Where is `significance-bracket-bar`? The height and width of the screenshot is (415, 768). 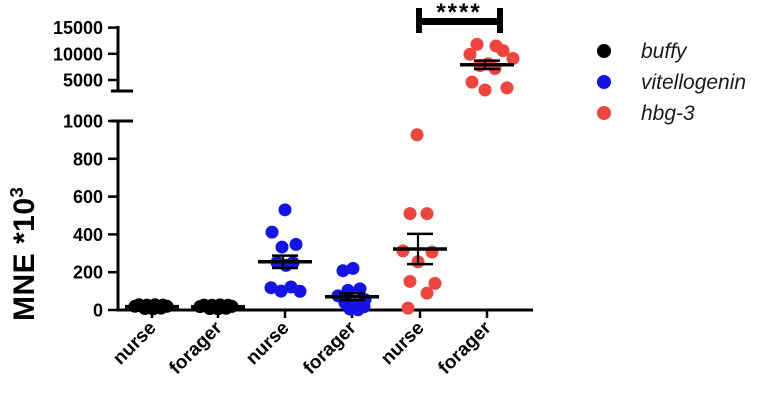 significance-bracket-bar is located at coordinates (459, 21).